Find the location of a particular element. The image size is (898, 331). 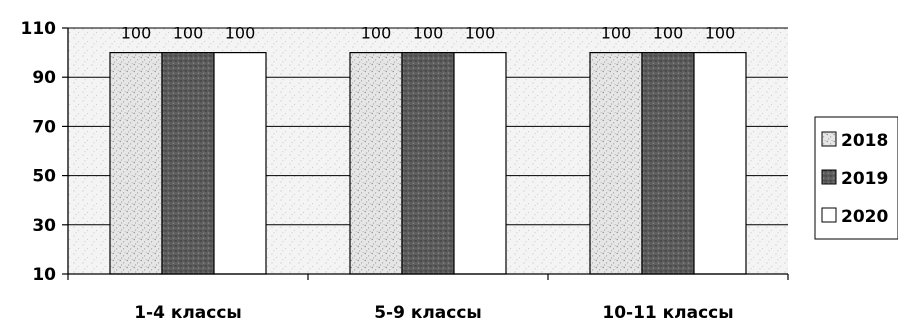

legend-swatch-2019 is located at coordinates (829, 177).